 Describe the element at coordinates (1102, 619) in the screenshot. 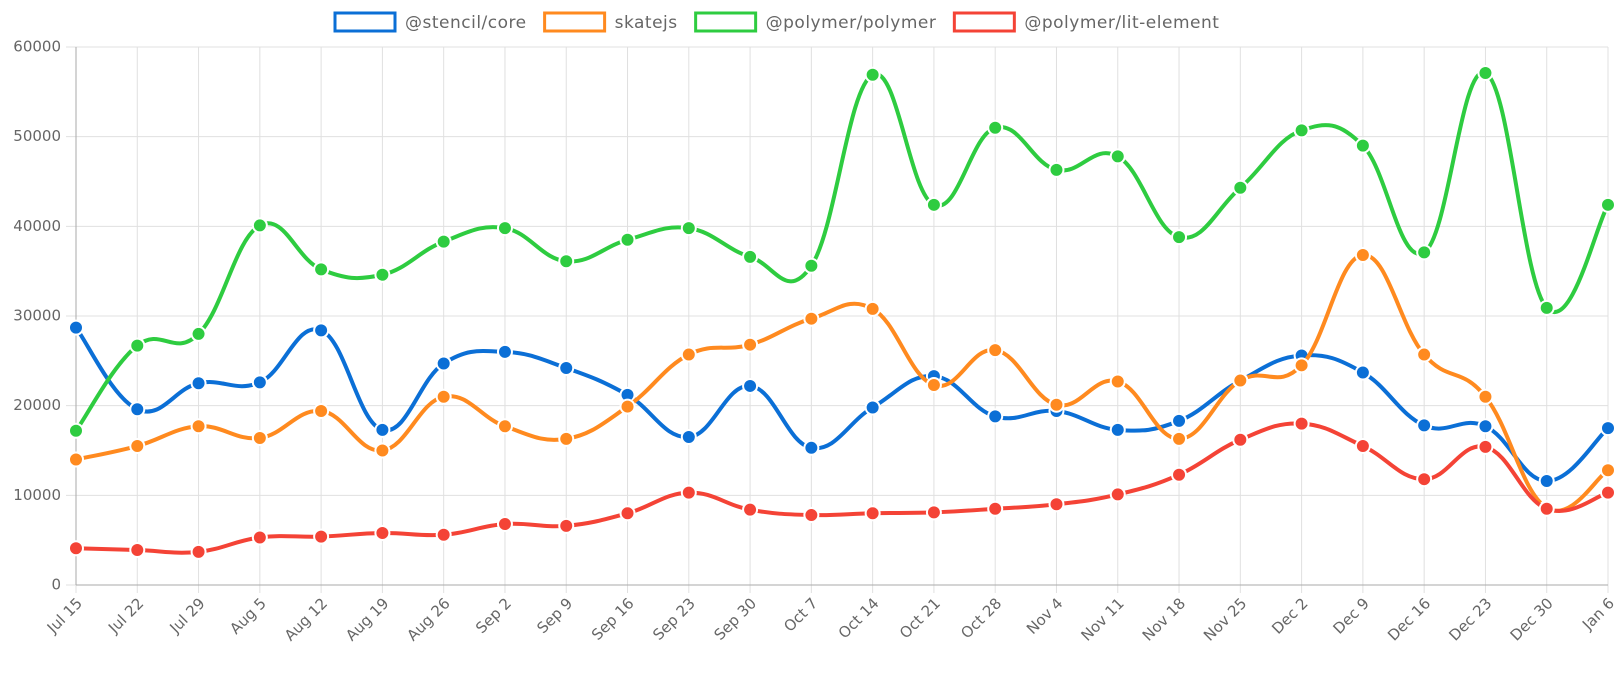

I see `x-tick-label: Nov 11` at that location.